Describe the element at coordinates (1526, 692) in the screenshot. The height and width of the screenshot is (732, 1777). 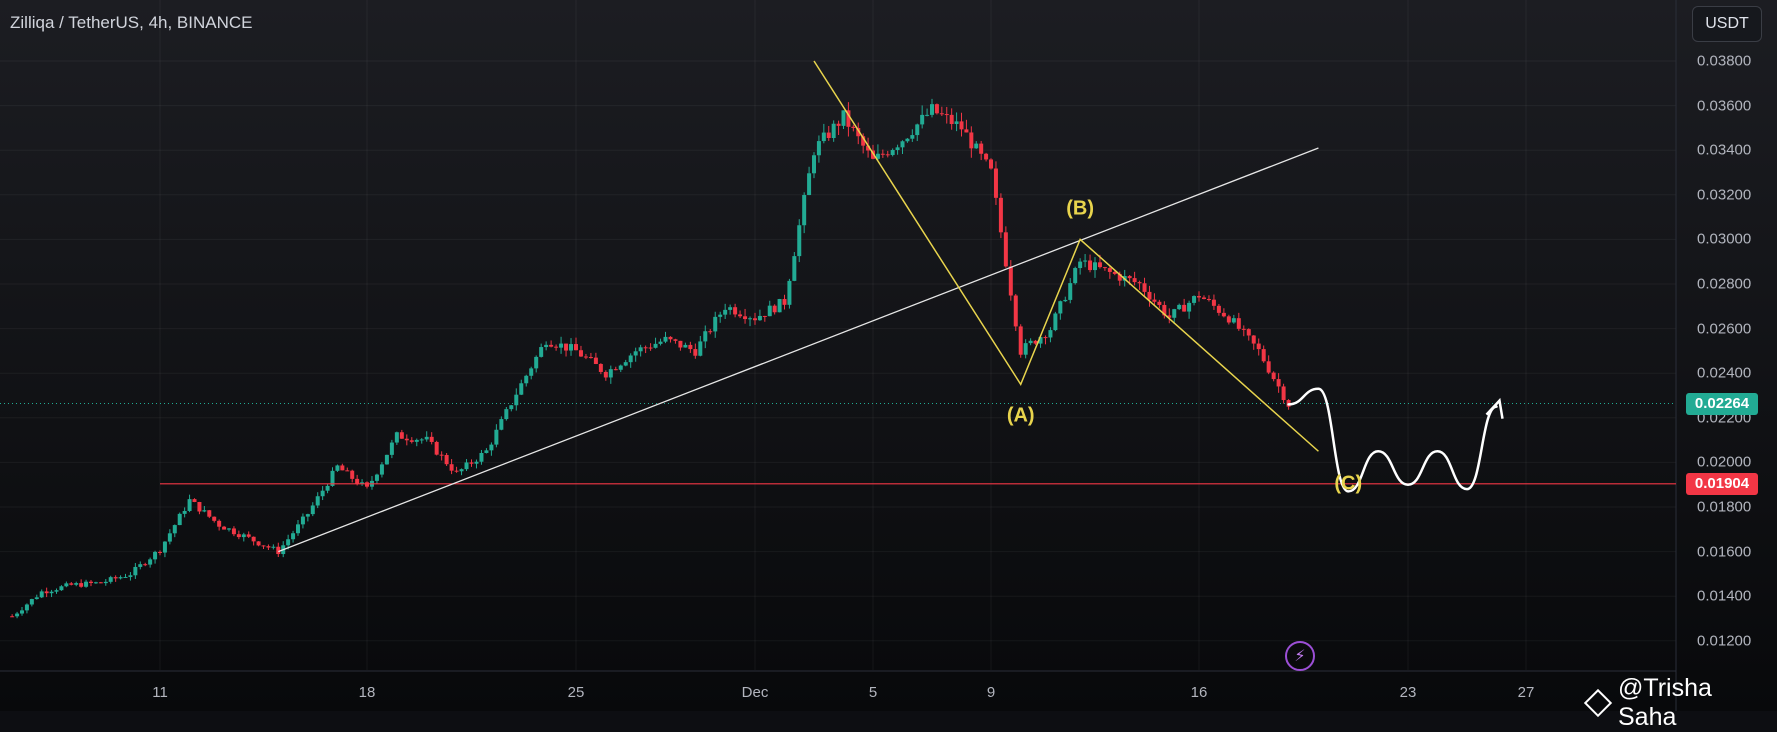
I see `date-tick-label: 27` at that location.